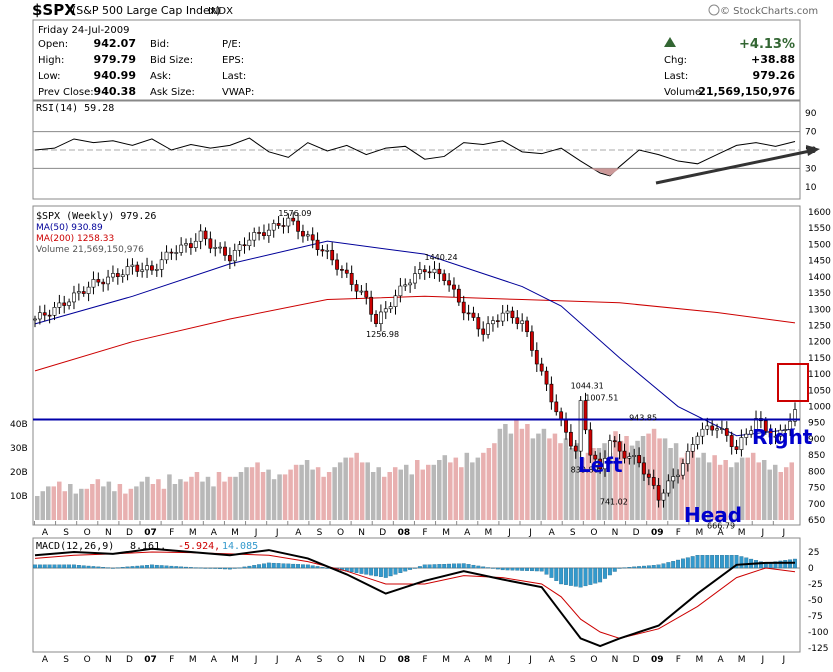 The height and width of the screenshot is (672, 833). Describe the element at coordinates (171, 60) in the screenshot. I see `quote-mid-label: Bid Size:` at that location.